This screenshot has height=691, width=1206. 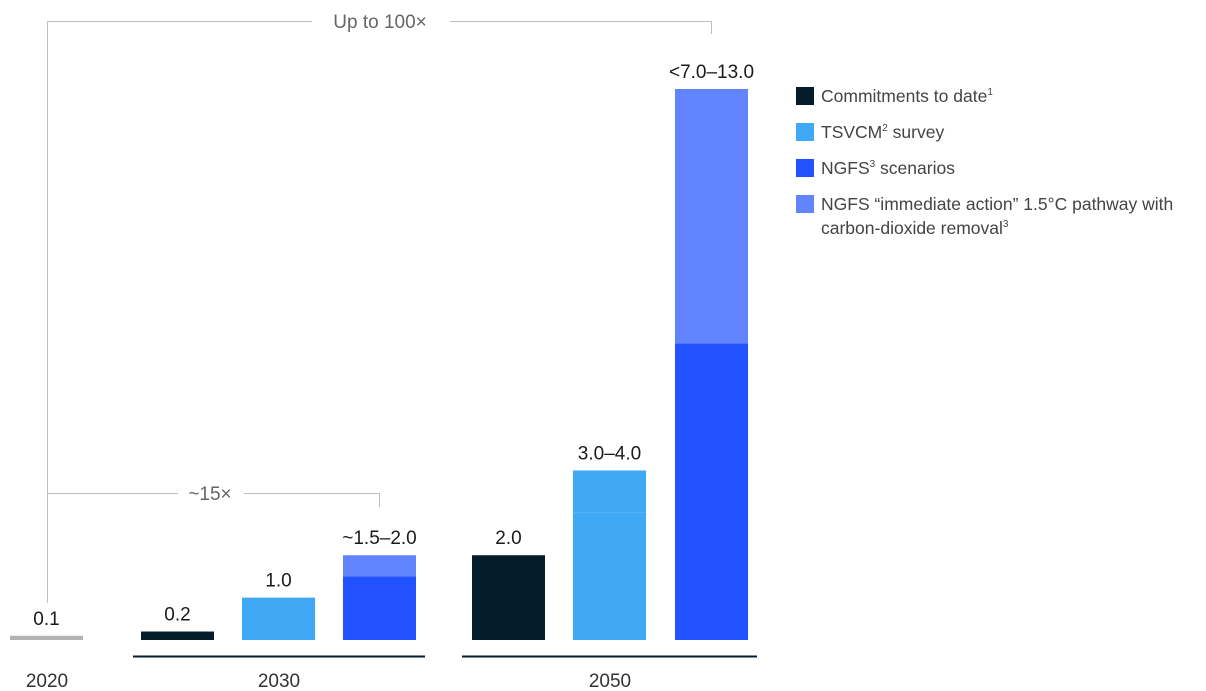 What do you see at coordinates (805, 204) in the screenshot?
I see `legend-swatch-ngfs_cdr` at bounding box center [805, 204].